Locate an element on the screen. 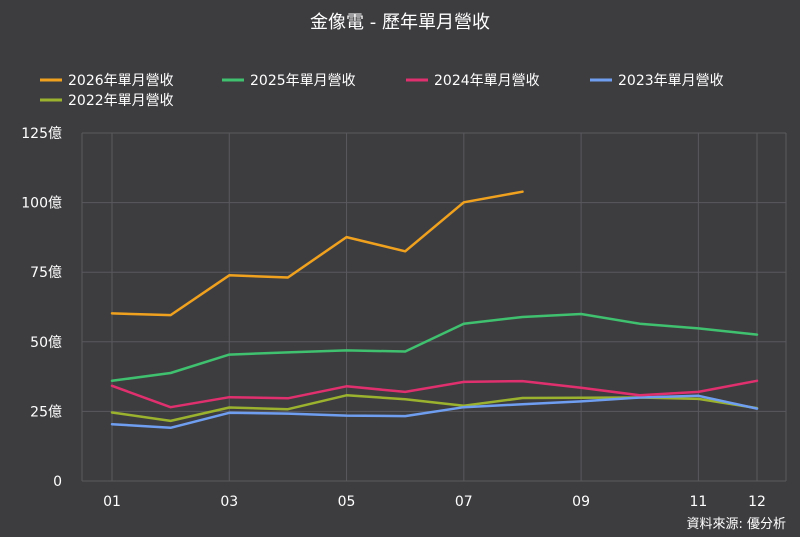 This screenshot has height=537, width=800. x-tick-label: 01 is located at coordinates (112, 502).